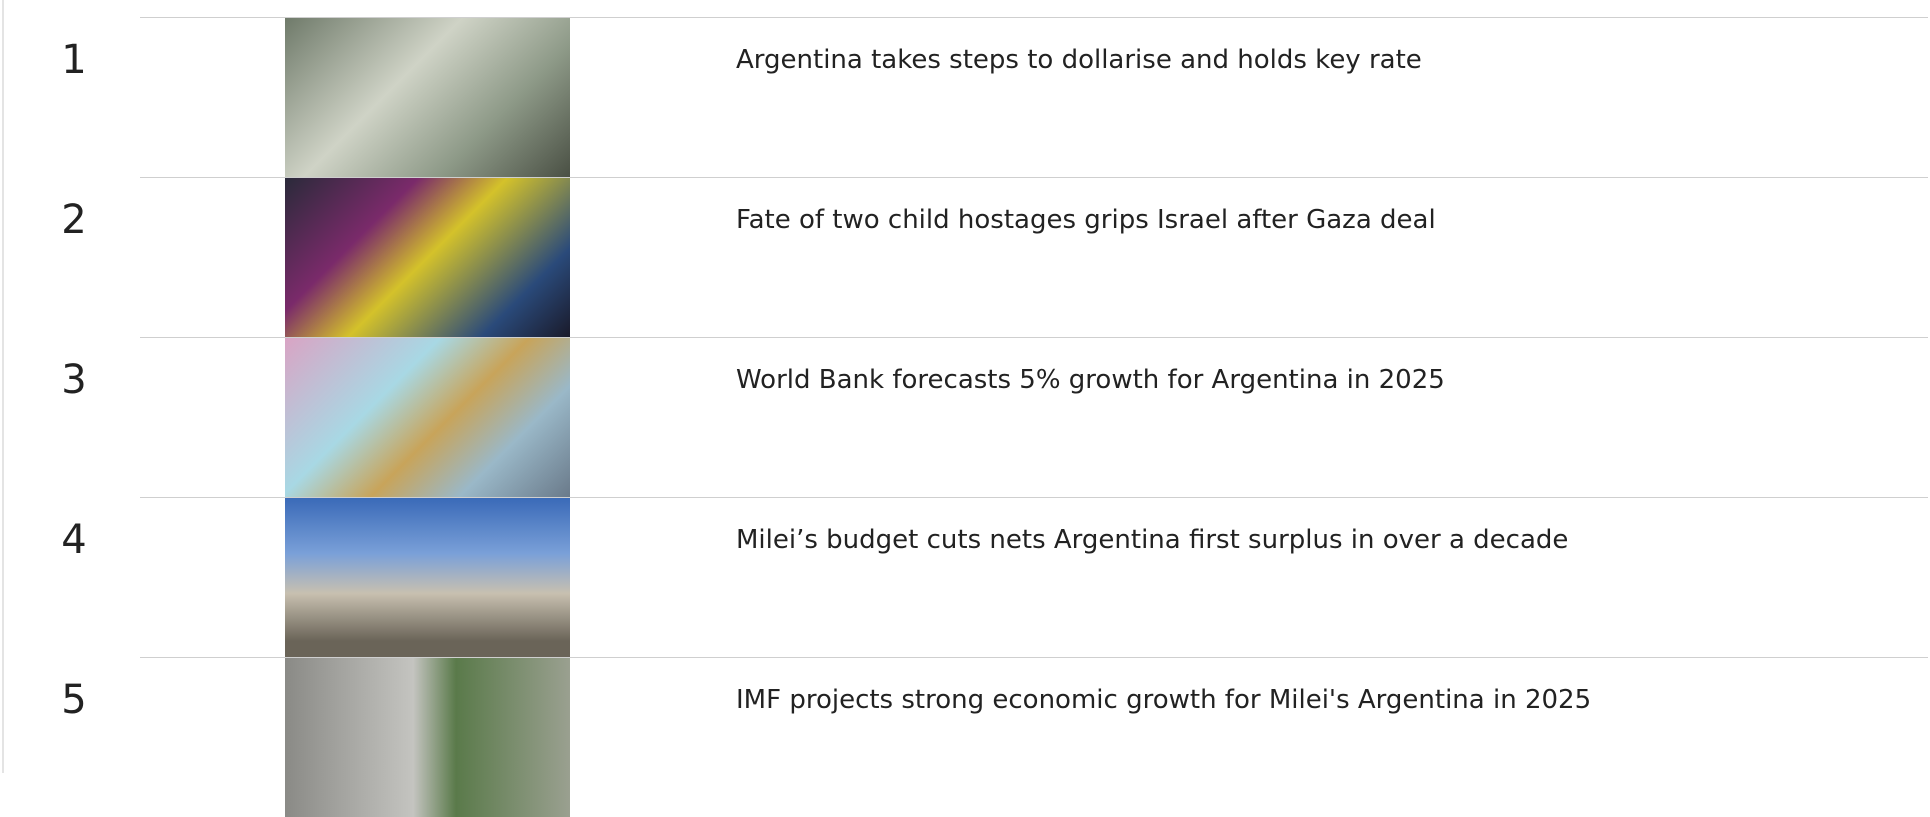 This screenshot has width=1930, height=817. Describe the element at coordinates (74, 220) in the screenshot. I see `rank-number: 2` at that location.